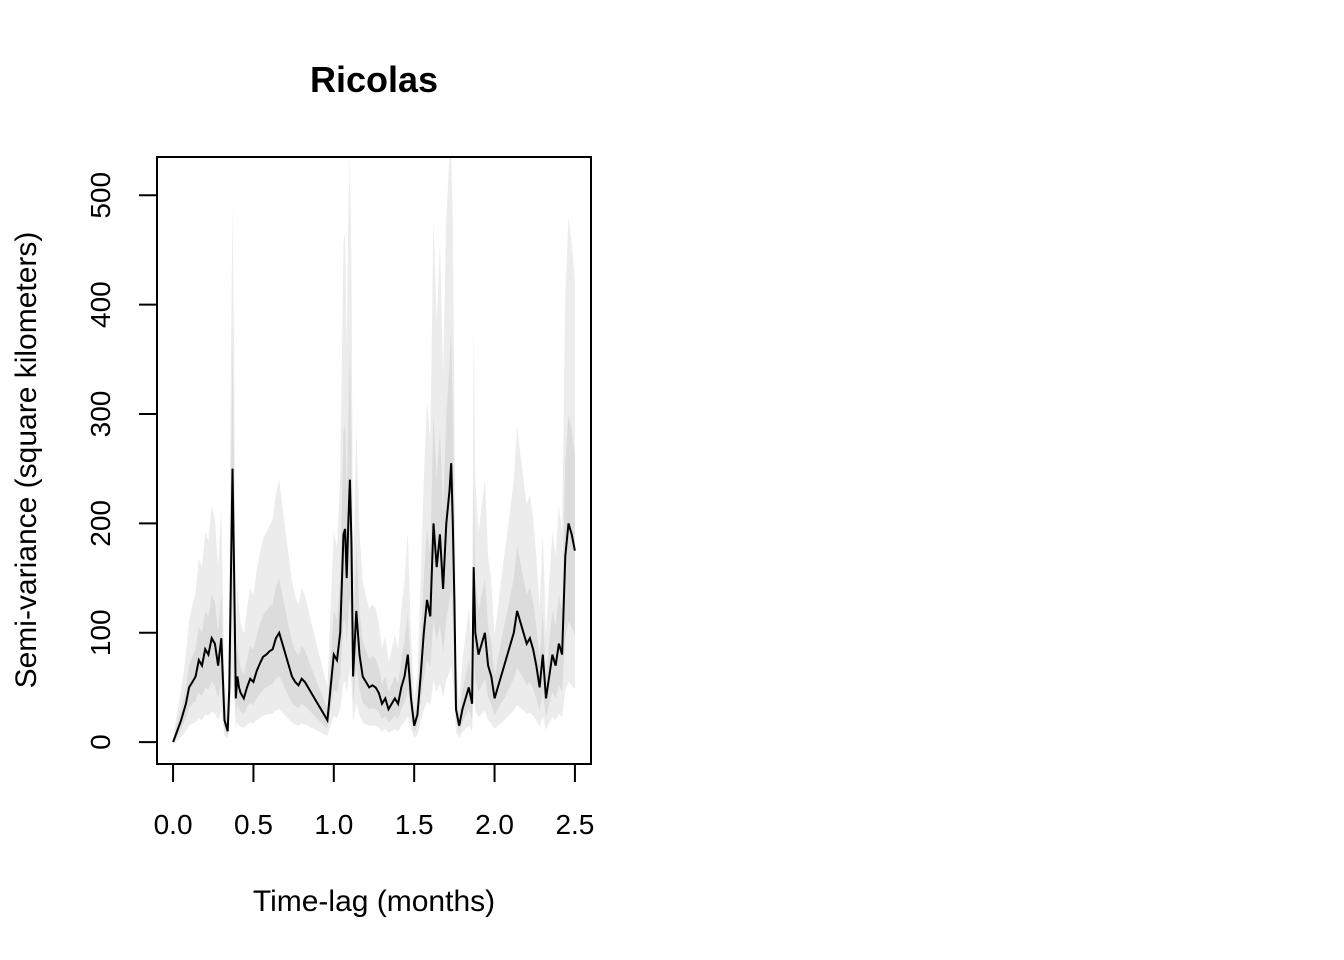 The height and width of the screenshot is (960, 1344). Describe the element at coordinates (574, 824) in the screenshot. I see `x-tick-label: 2.5` at that location.